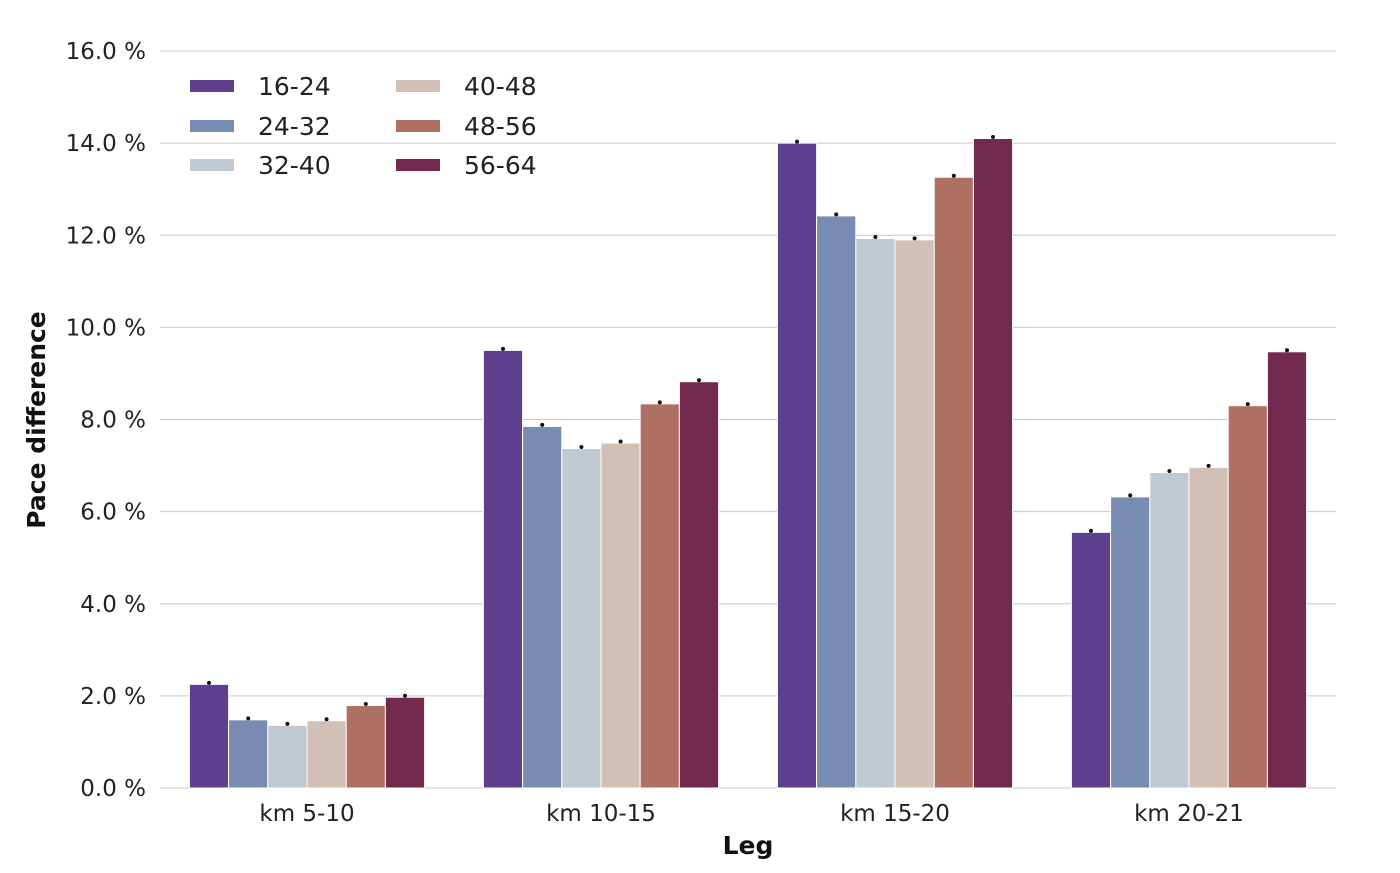 The width and height of the screenshot is (1400, 873). Describe the element at coordinates (363, 126) in the screenshot. I see `legend: 16-24 24-32 32-40 40-48 48-56 56-64` at that location.